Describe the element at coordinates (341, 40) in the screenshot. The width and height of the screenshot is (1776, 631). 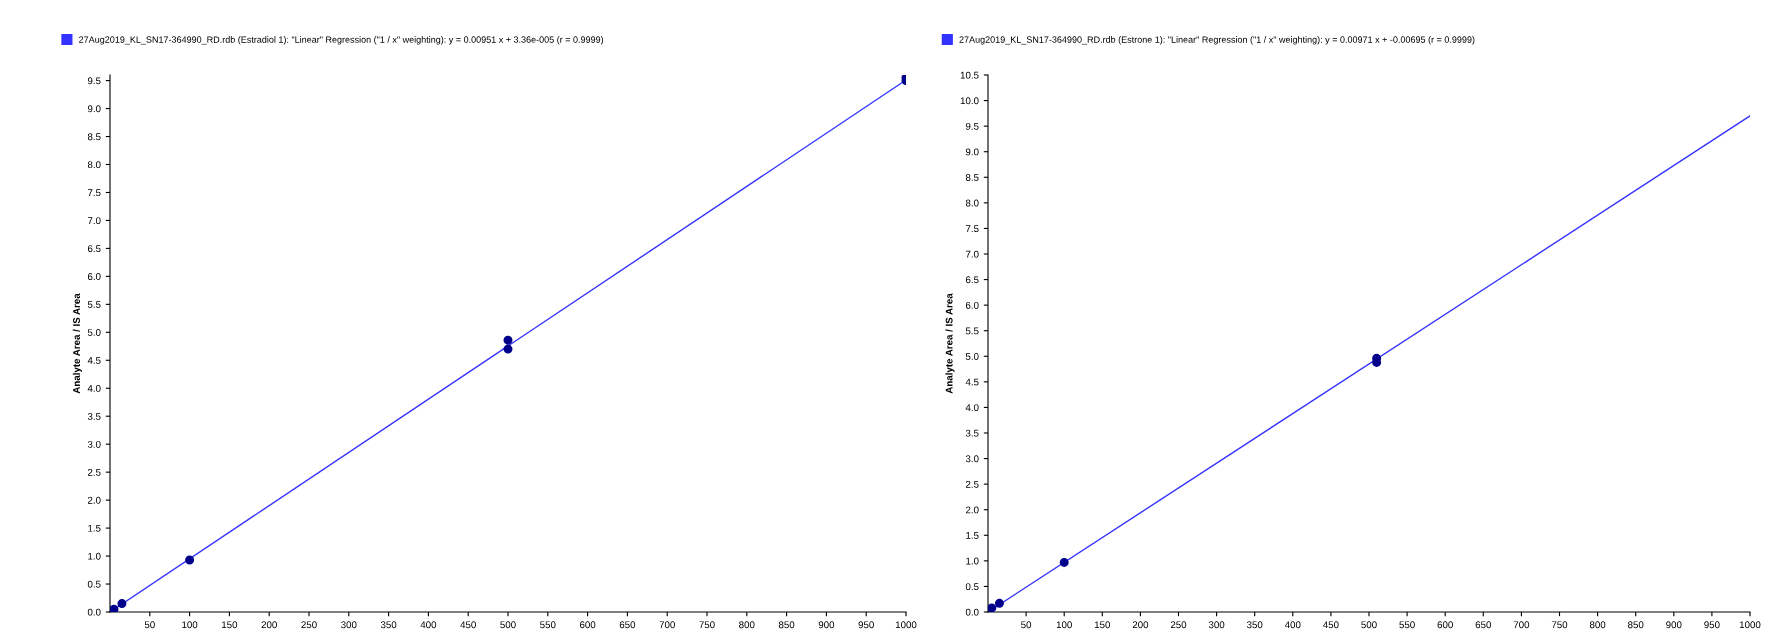
I see `legend-label: 27Aug2019_KL_SN17-364990_RD.rdb (Estradiol 1): "Linear" Regression ("1 / x" weighting): y = 0.00951 x + 3.36e-005 (r = 0.9999)` at that location.